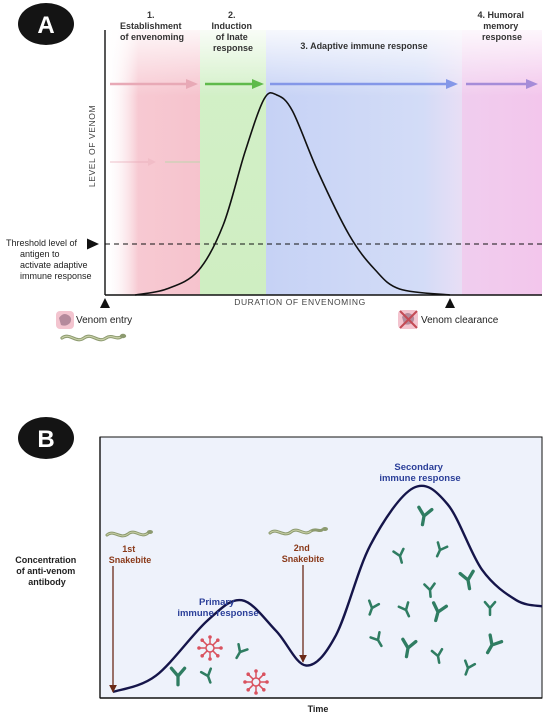 This screenshot has height=721, width=550. I want to click on phase-1-title: 1. Establishment of envenoming, so click(152, 26).